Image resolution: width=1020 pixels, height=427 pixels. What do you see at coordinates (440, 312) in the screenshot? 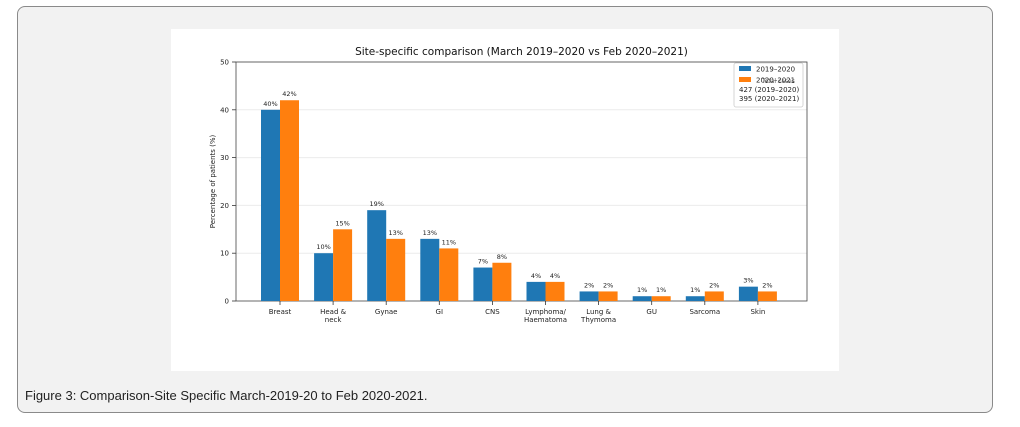
I see `x-tick-label: GI` at bounding box center [440, 312].